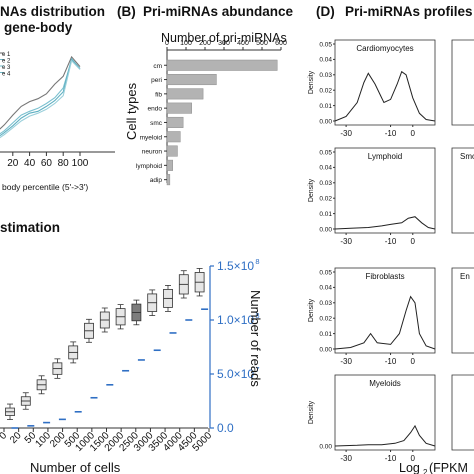 The image size is (474, 474). What do you see at coordinates (6, 55) in the screenshot?
I see `legend-entry: e 1` at bounding box center [6, 55].